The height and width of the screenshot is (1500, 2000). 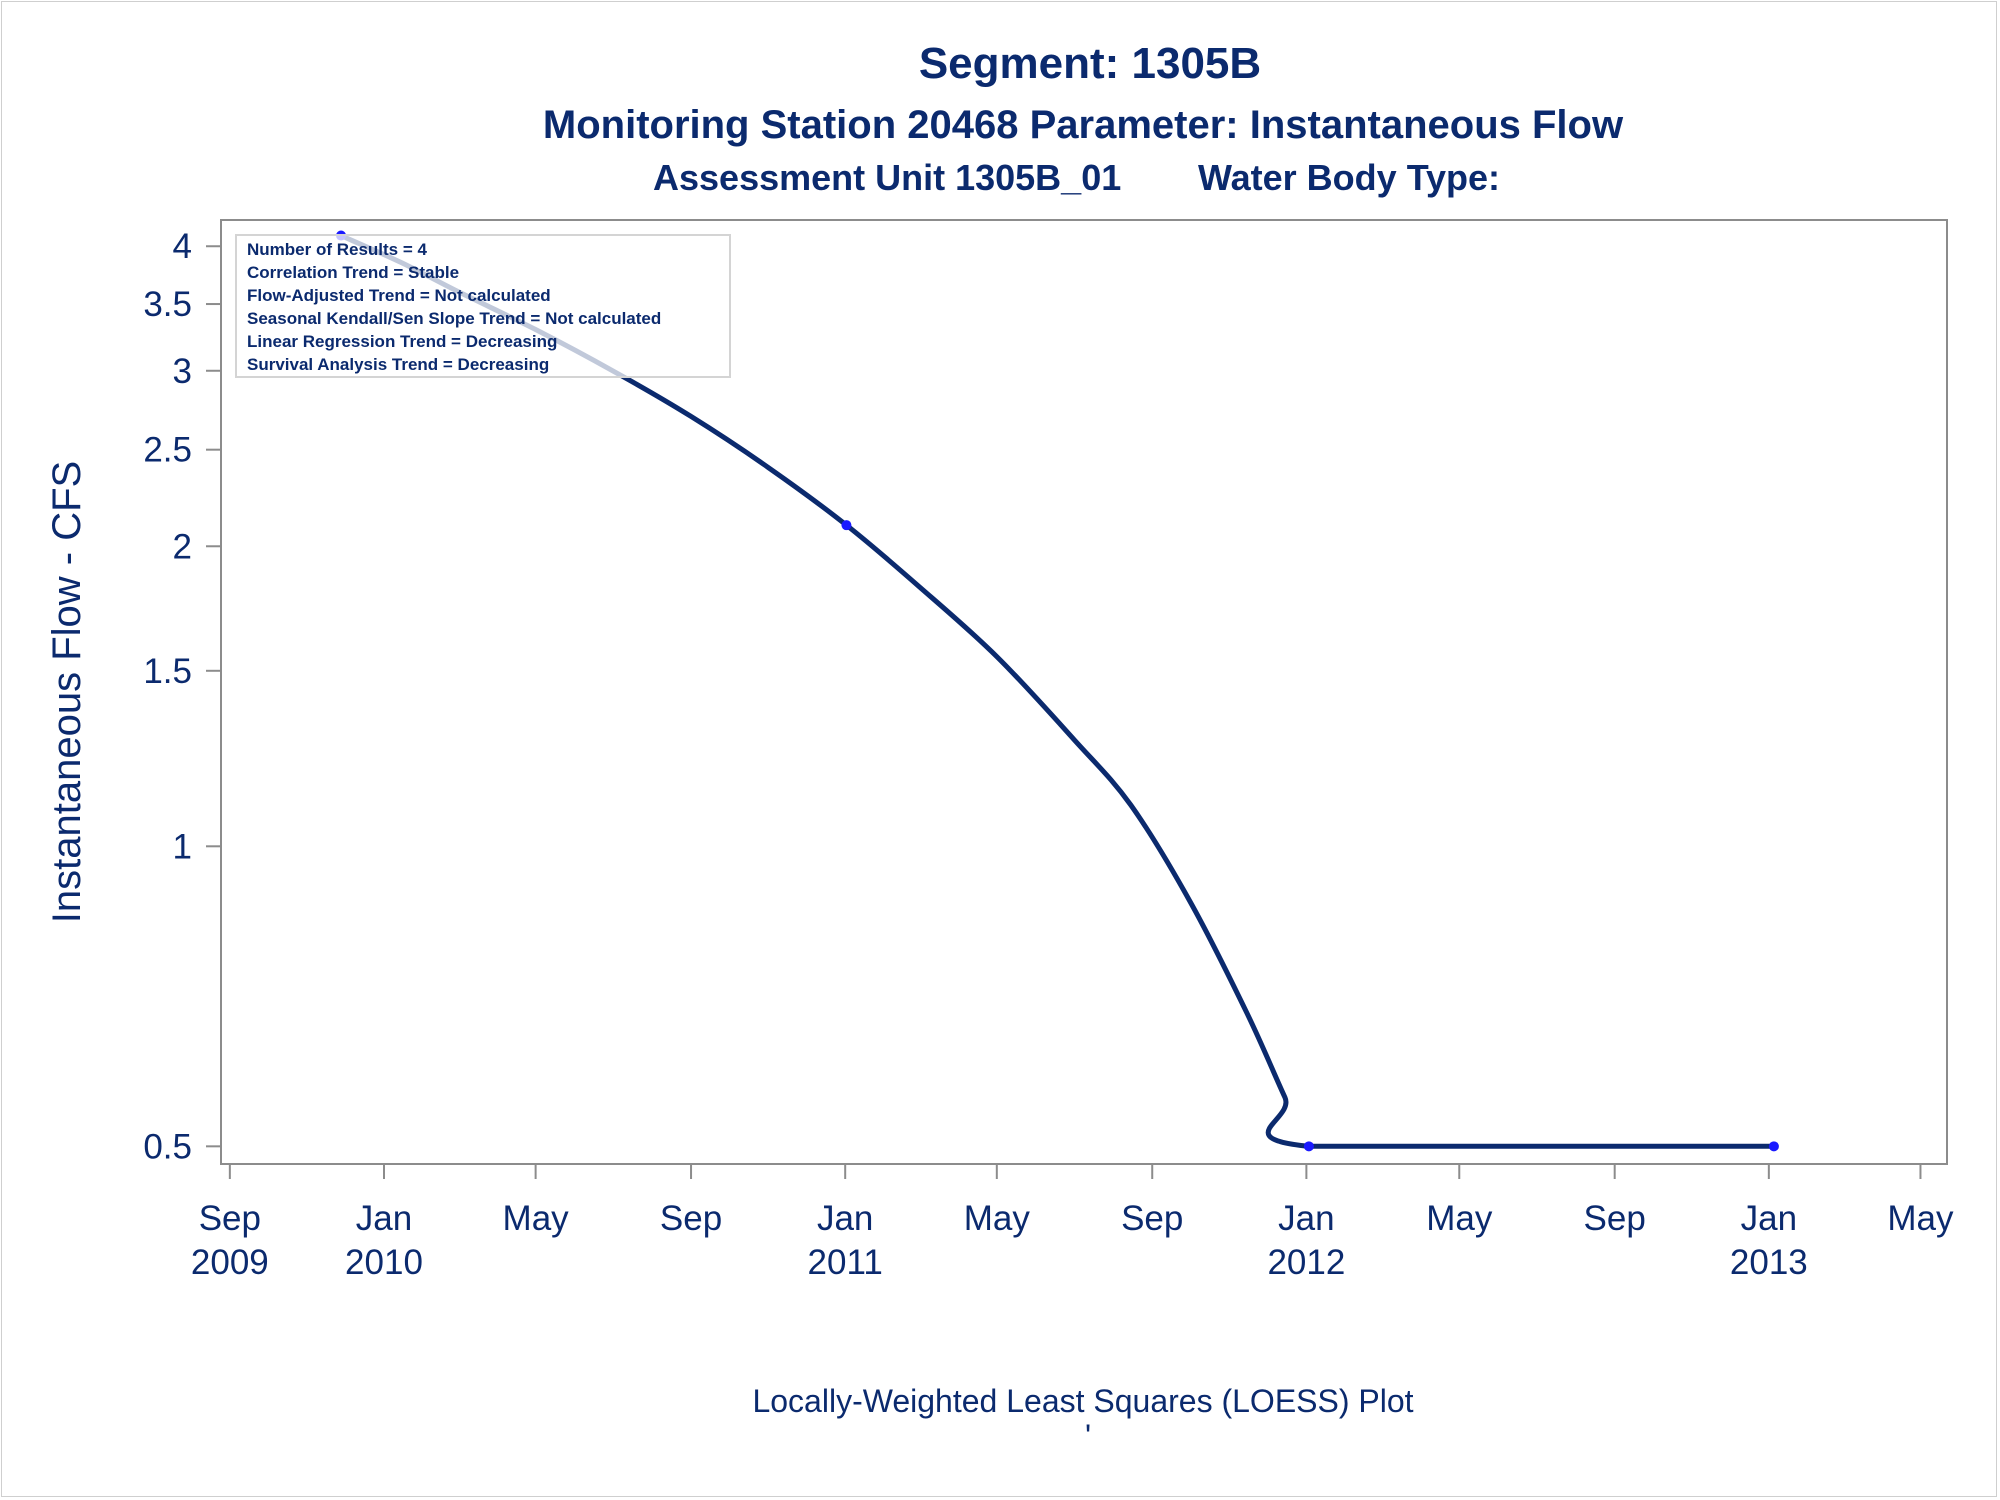 What do you see at coordinates (1306, 1262) in the screenshot?
I see `x-tick-label: 2012` at bounding box center [1306, 1262].